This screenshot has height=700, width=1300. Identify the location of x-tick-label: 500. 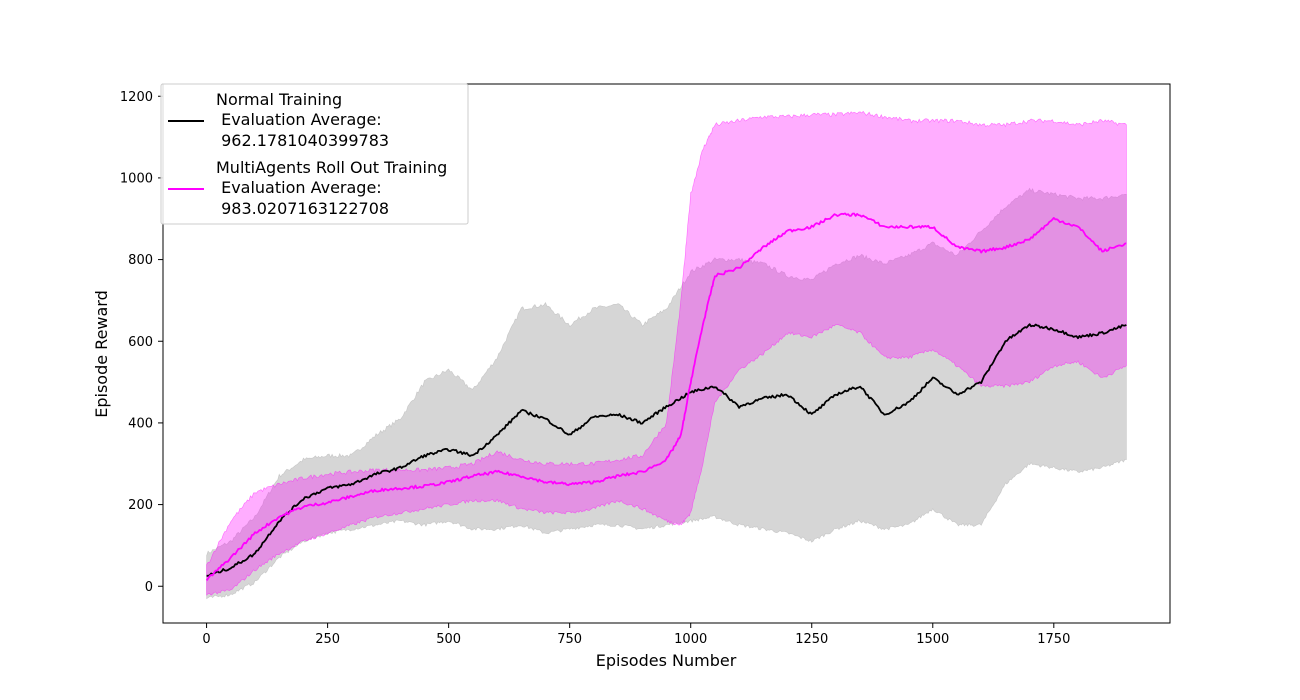
(448, 639).